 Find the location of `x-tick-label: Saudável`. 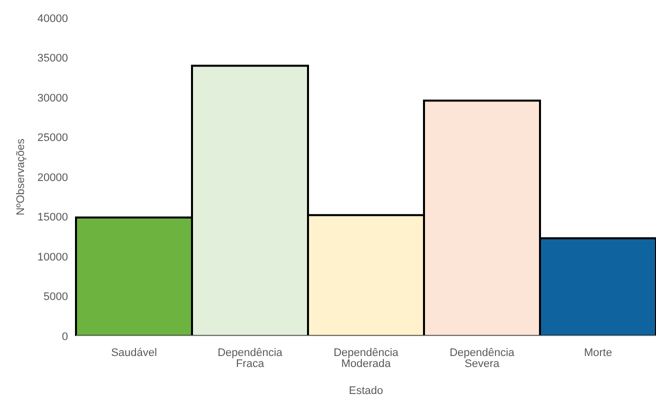

x-tick-label: Saudável is located at coordinates (134, 352).